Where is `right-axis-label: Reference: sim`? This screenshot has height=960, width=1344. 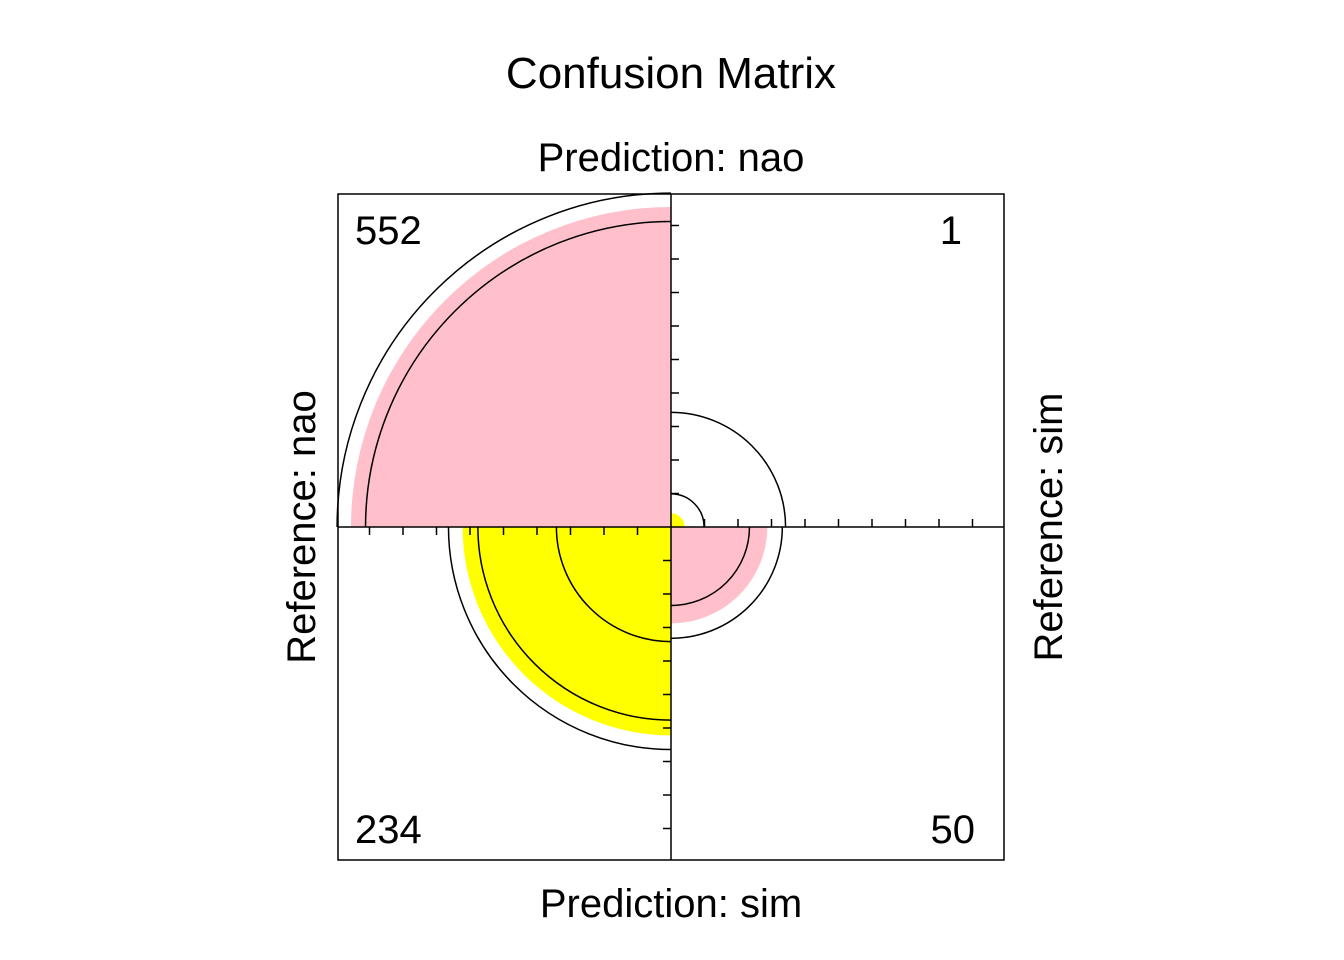
right-axis-label: Reference: sim is located at coordinates (1049, 527).